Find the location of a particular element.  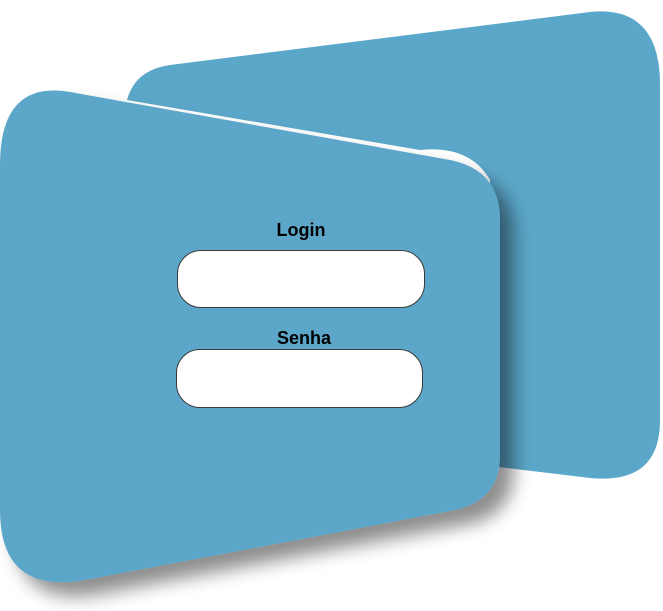

login-label: Login is located at coordinates (301, 230).